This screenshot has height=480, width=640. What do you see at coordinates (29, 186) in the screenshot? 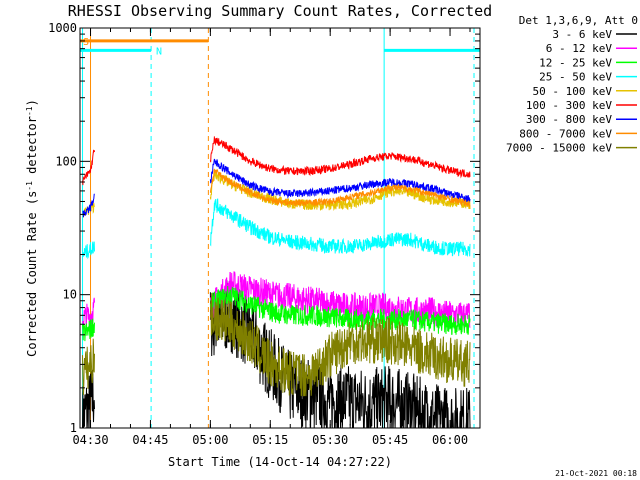
I see `y-axis-label-part-1: -1` at bounding box center [29, 186].